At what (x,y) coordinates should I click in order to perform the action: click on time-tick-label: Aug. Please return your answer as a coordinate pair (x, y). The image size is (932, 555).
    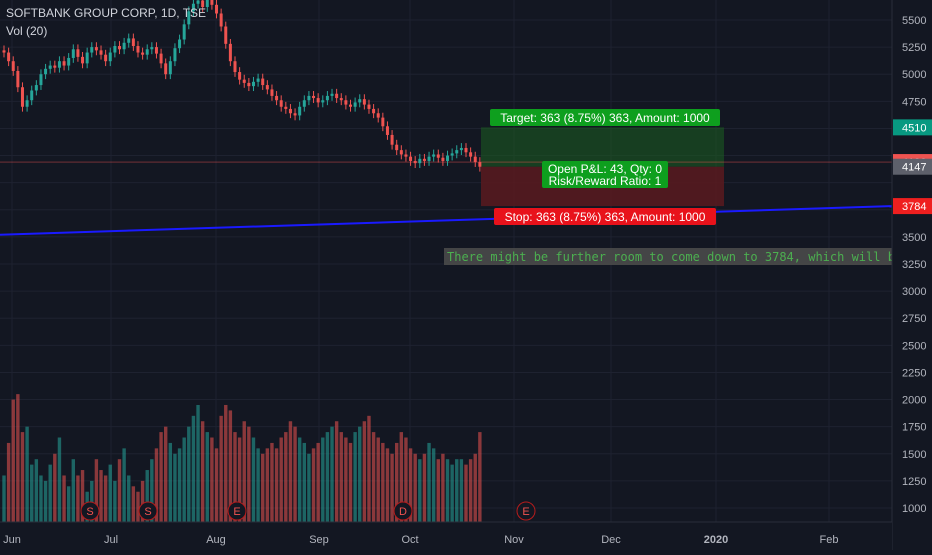
    Looking at the image, I should click on (216, 540).